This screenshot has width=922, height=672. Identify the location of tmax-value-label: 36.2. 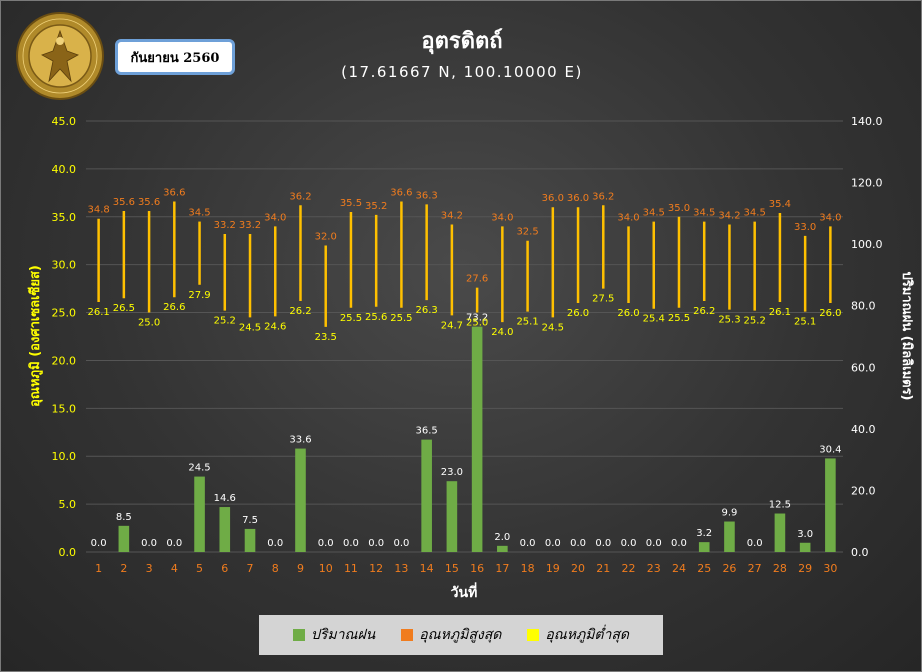
(300, 196).